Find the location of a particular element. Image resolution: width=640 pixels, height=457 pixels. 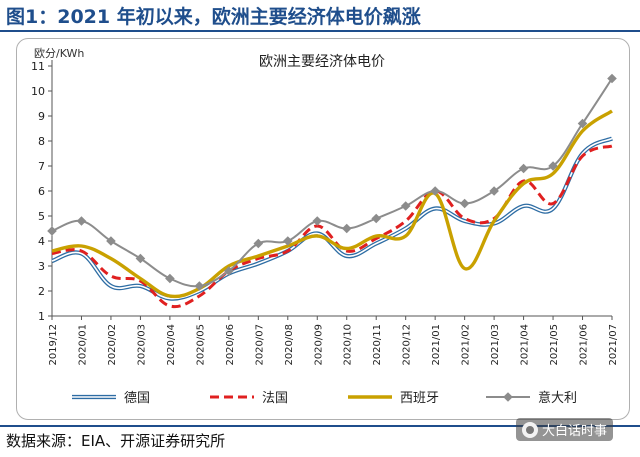

x-tick-label: 2020/08 is located at coordinates (289, 345).